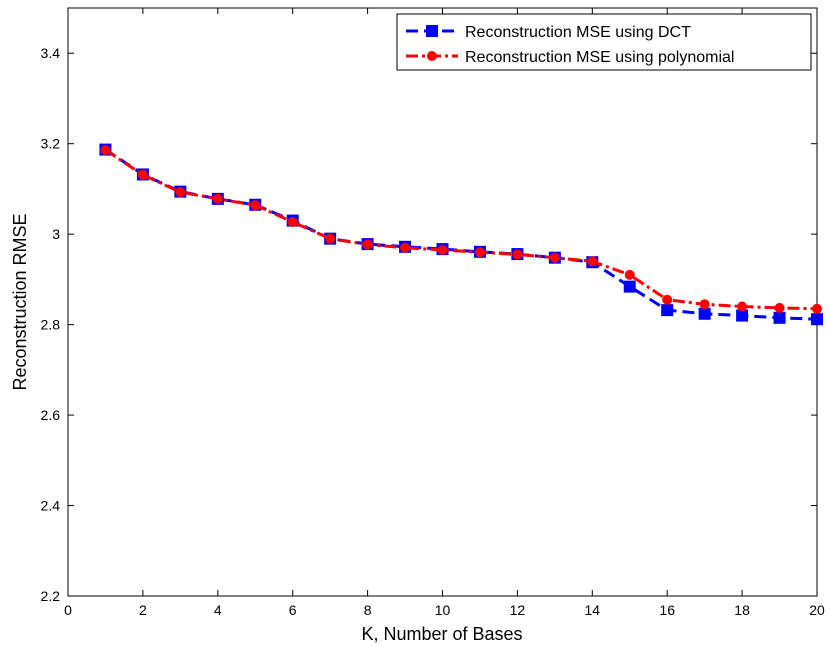  I want to click on y-tick-label: 2.2, so click(51, 596).